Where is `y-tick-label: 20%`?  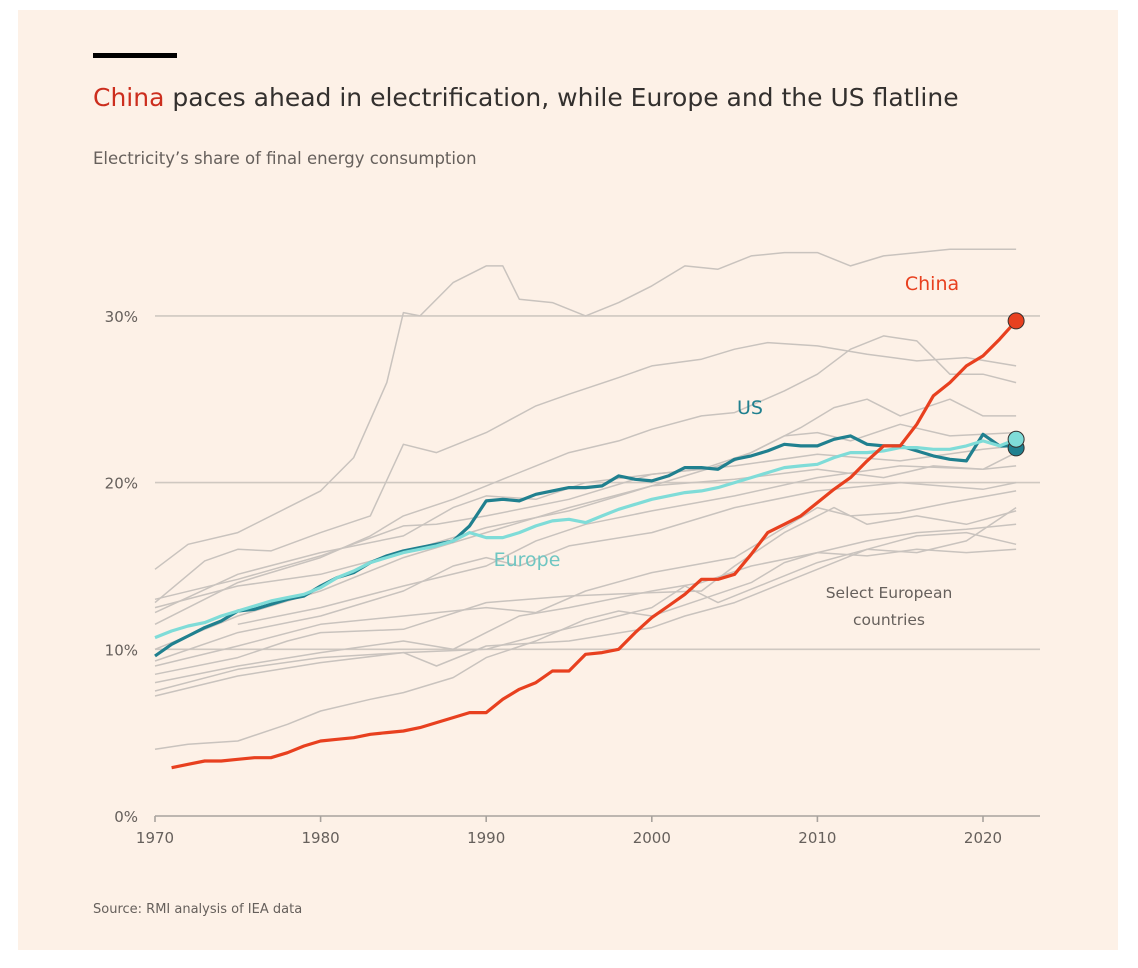
y-tick-label: 20% is located at coordinates (121, 484).